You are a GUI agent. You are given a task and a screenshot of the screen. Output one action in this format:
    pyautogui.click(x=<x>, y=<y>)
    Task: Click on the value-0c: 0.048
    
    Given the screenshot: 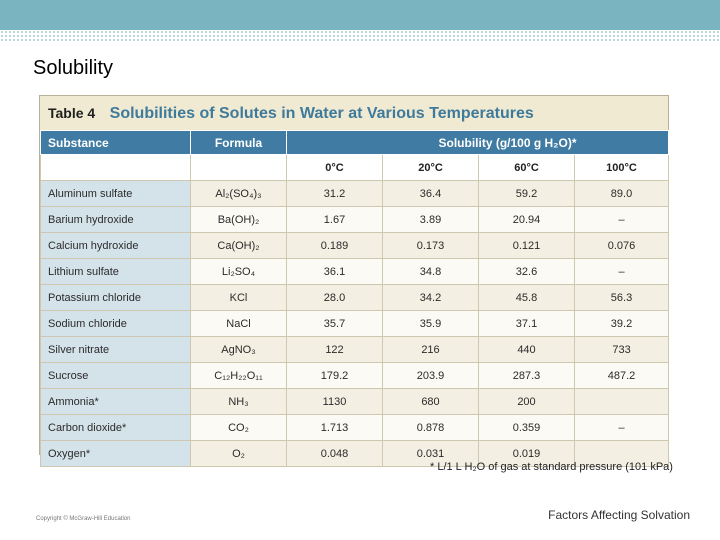 What is the action you would take?
    pyautogui.click(x=334, y=453)
    